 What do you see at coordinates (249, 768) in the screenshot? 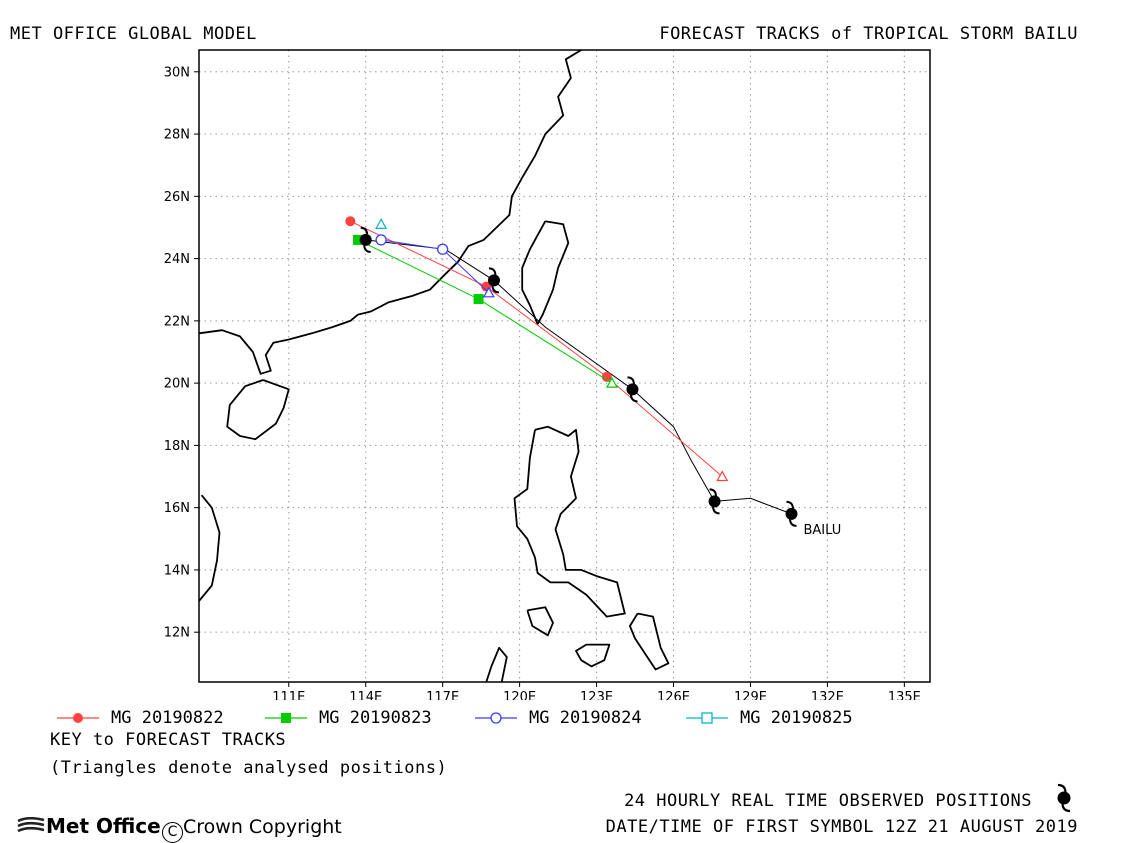
I see `key-note: (Triangles denote analysed positions)` at bounding box center [249, 768].